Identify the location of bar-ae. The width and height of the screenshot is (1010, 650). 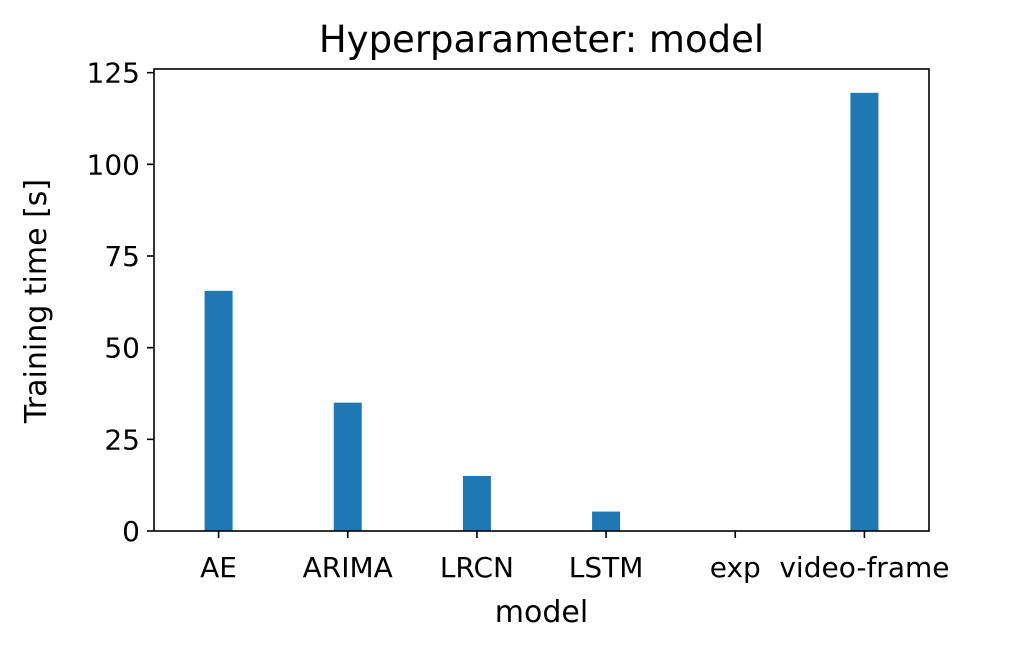
(218, 410).